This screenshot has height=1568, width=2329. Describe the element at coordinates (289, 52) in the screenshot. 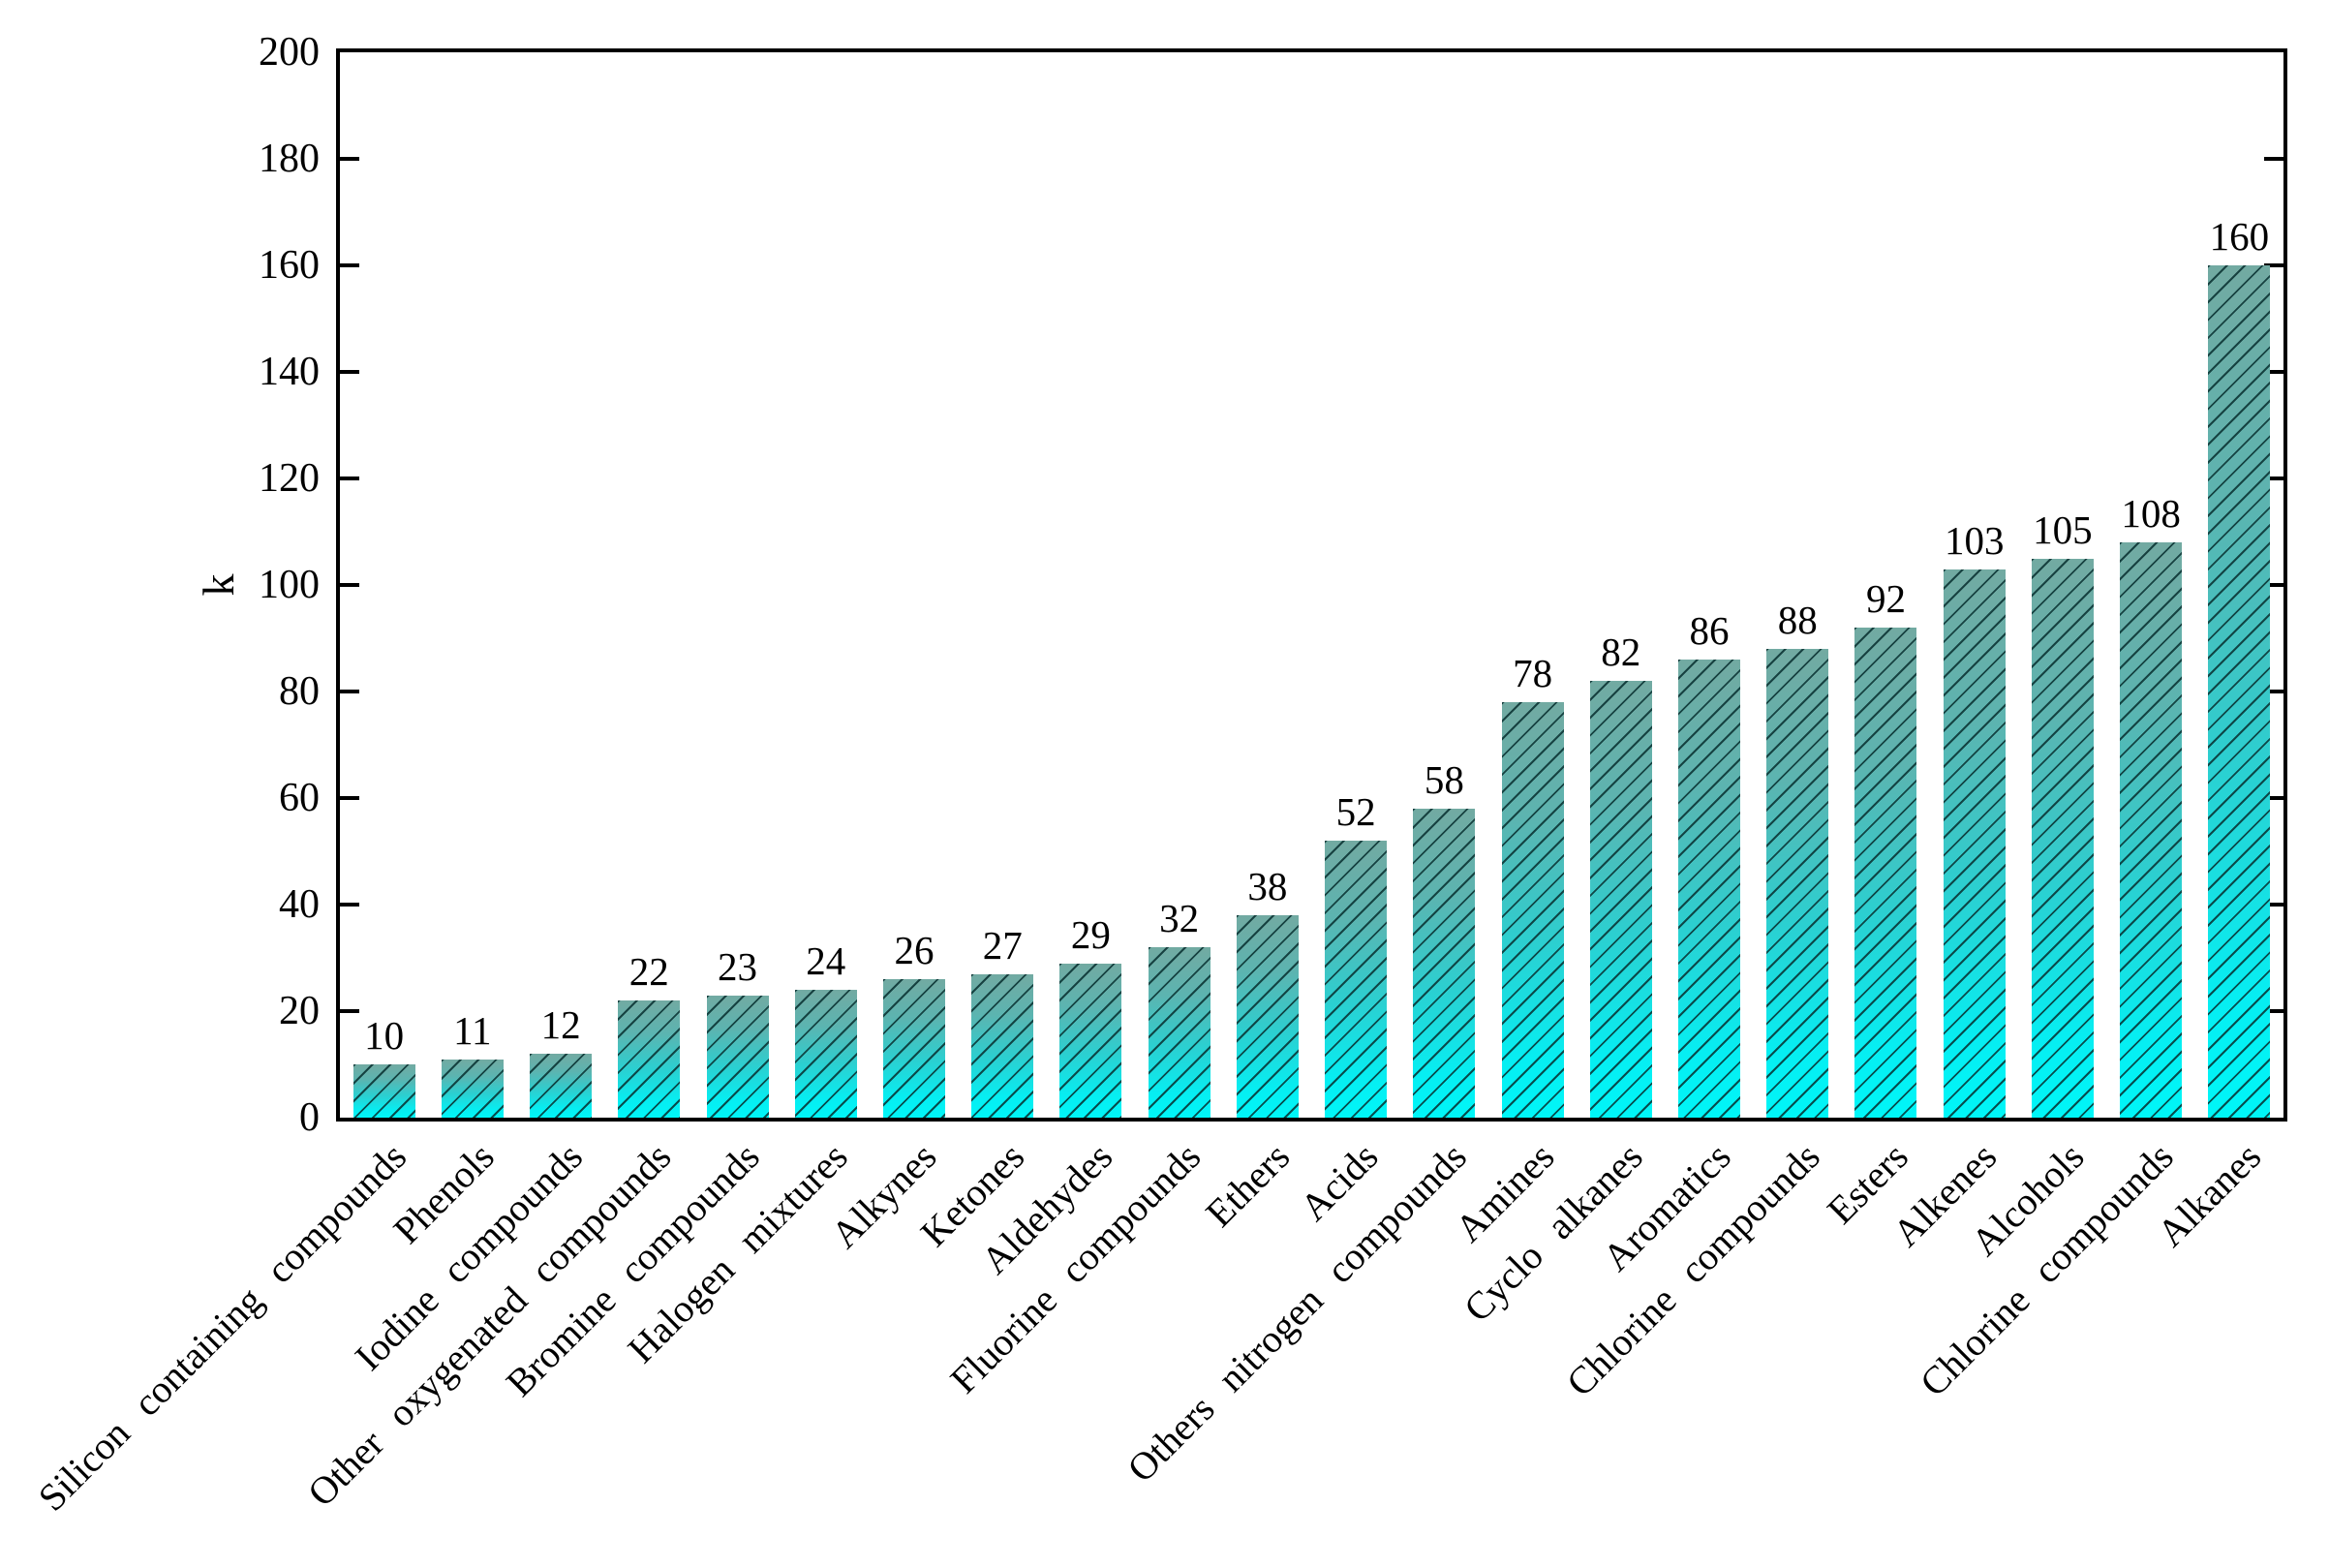

I see `y-tick-label: 200` at that location.